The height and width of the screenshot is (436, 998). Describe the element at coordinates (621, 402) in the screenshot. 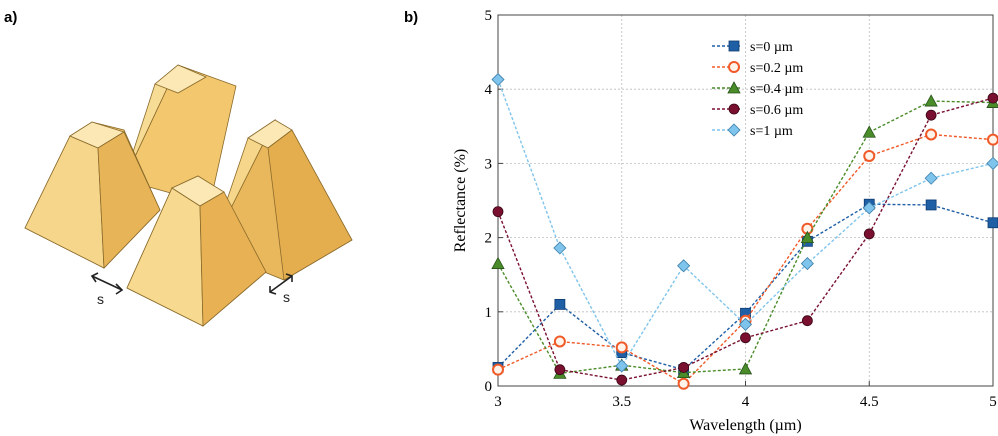

I see `x-tick-label: 3.5` at that location.